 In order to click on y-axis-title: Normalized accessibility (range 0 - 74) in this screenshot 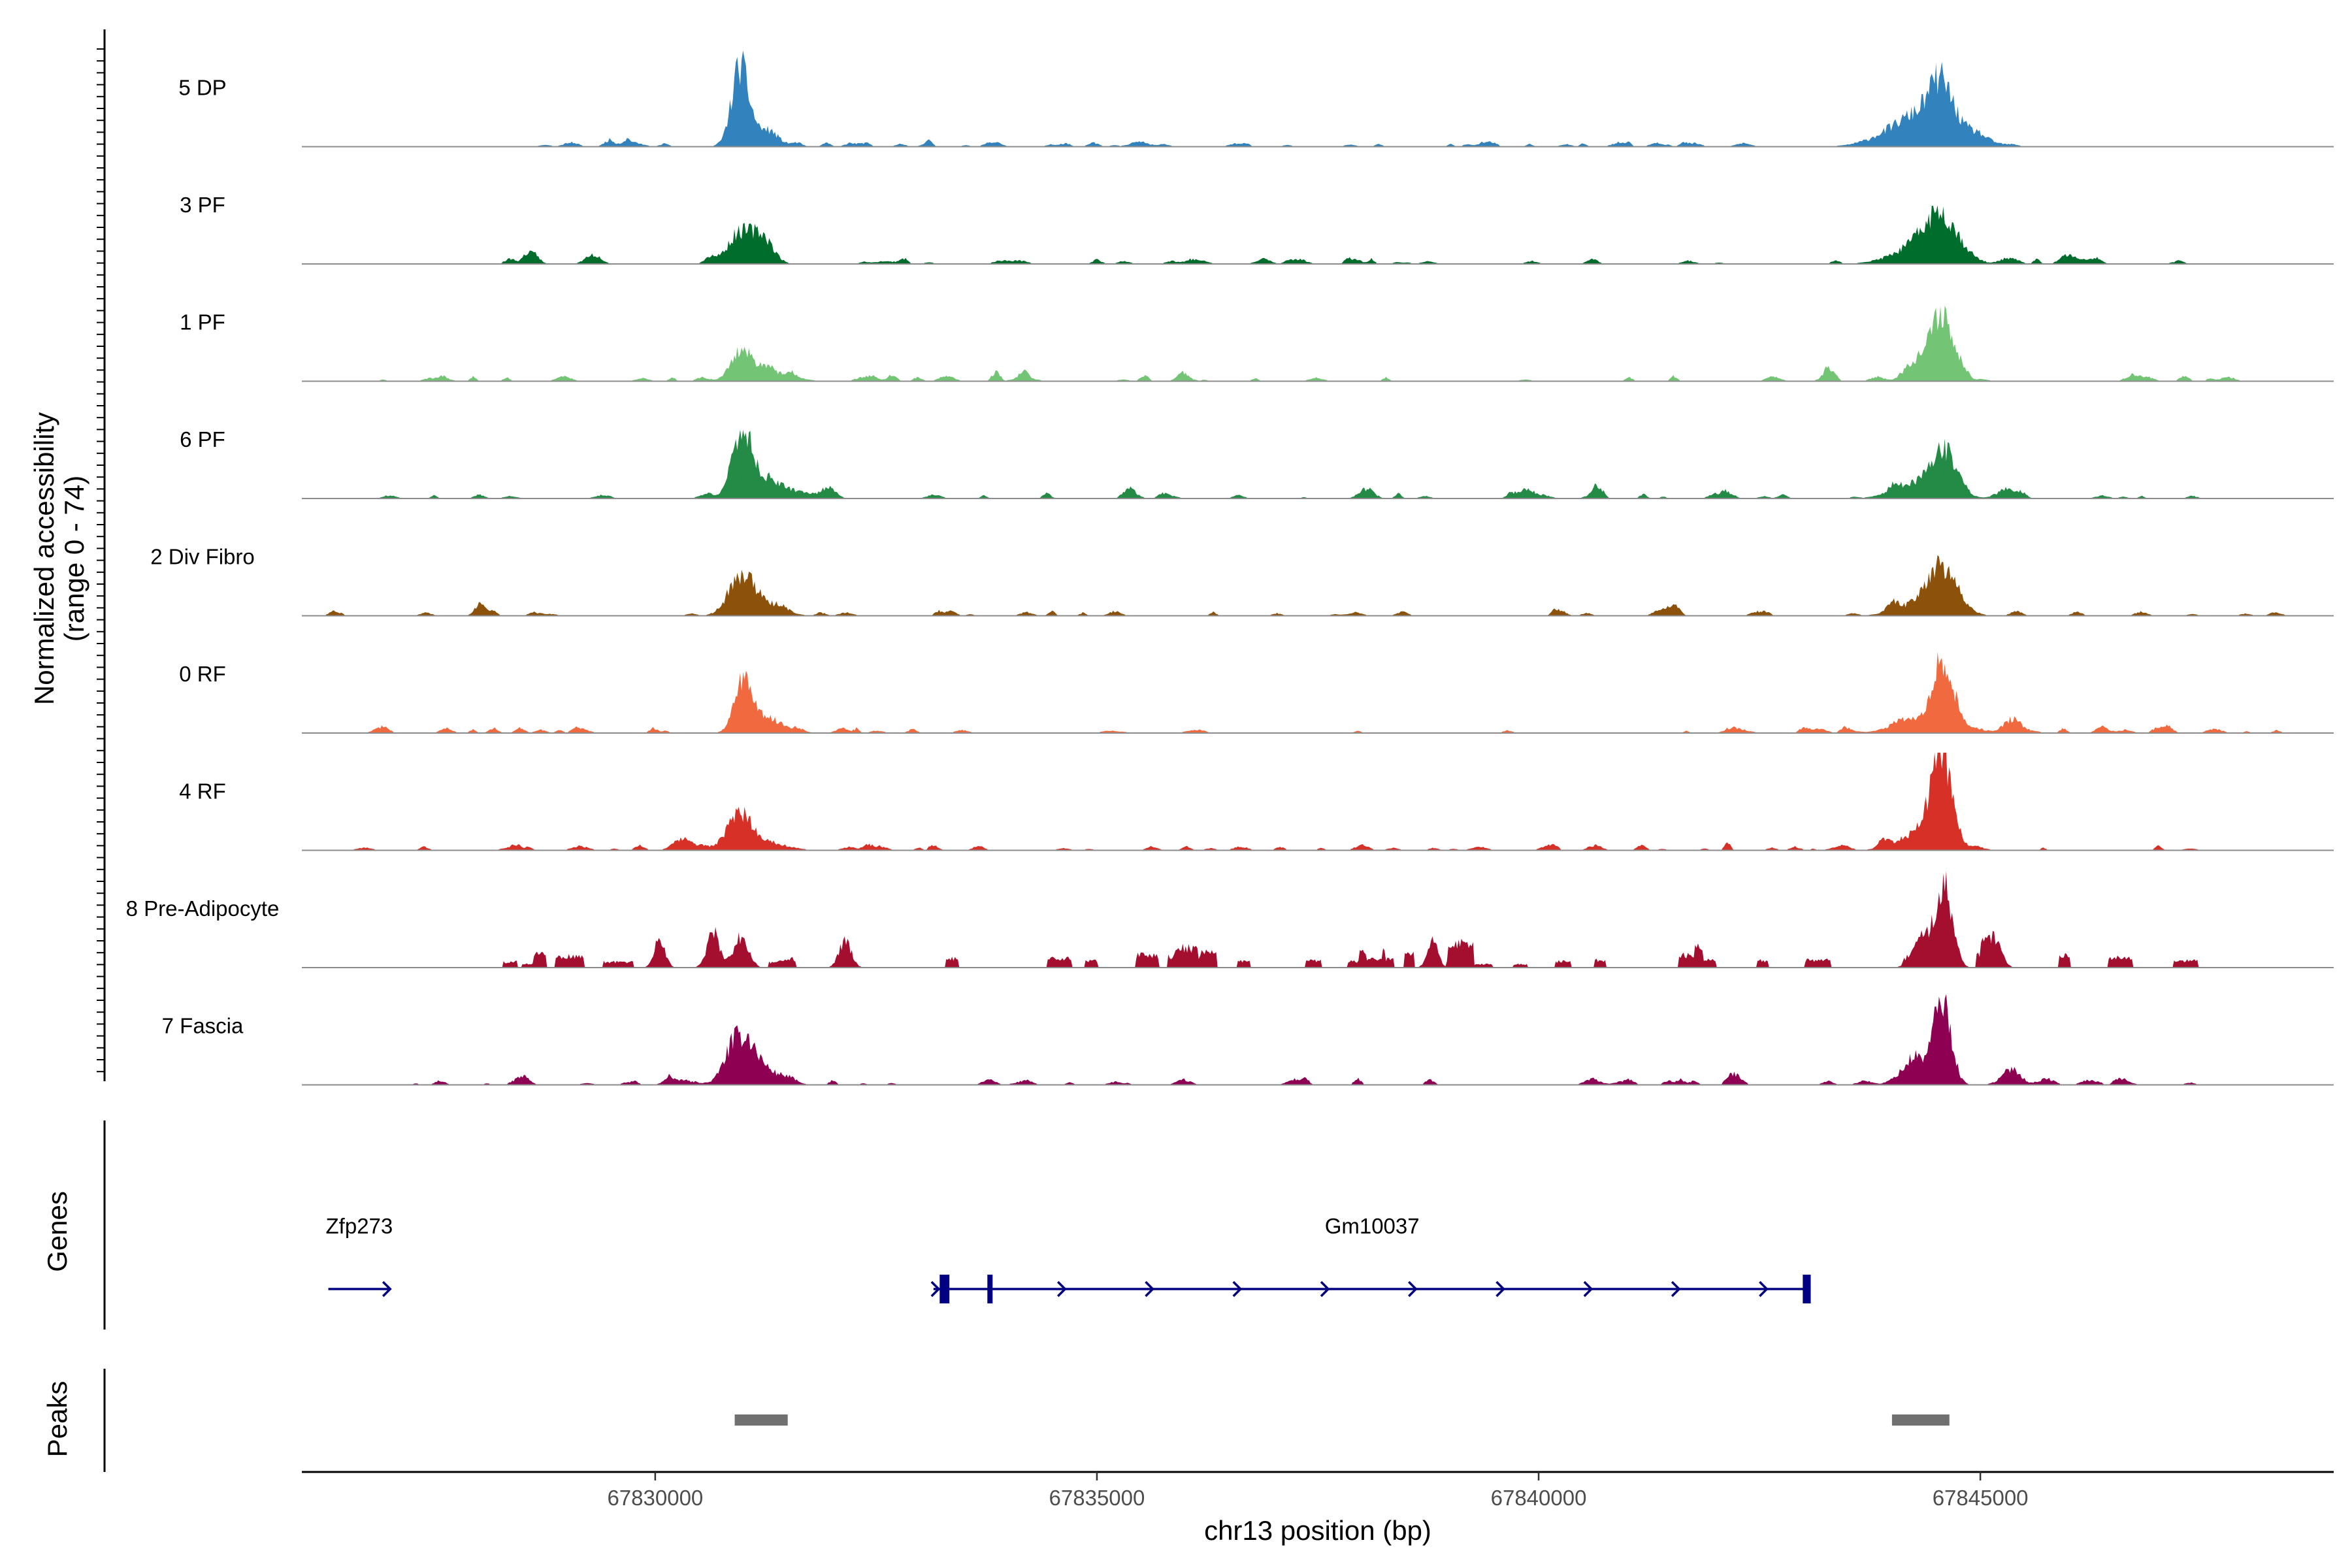, I will do `click(59, 558)`.